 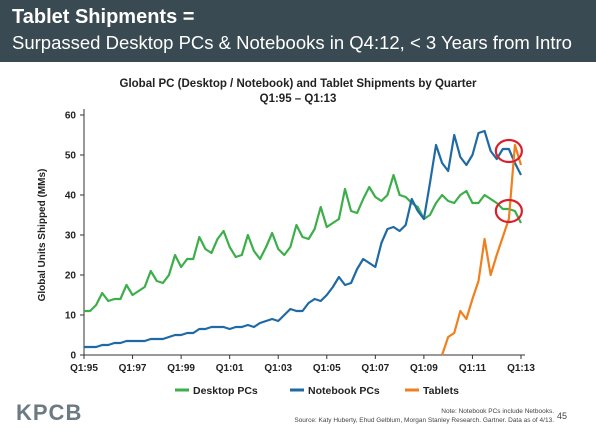 I want to click on legend-notebook-pcs: Notebook PCs, so click(x=335, y=391).